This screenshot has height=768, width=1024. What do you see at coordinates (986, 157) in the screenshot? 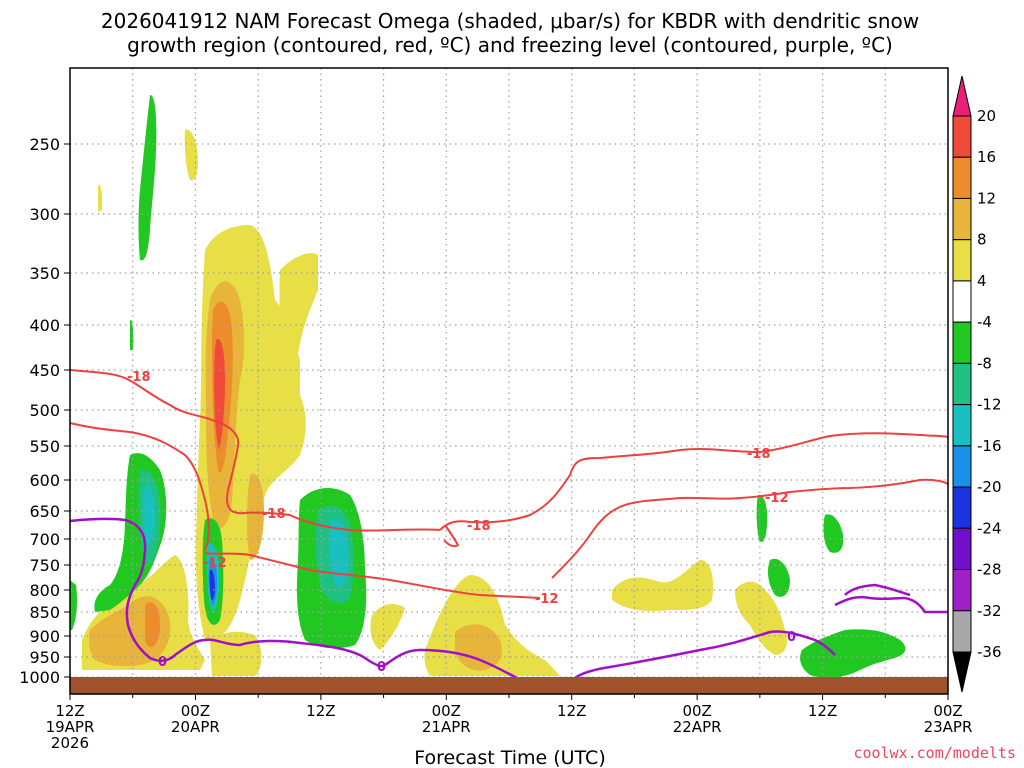
I see `colorbar-label: 16` at bounding box center [986, 157].